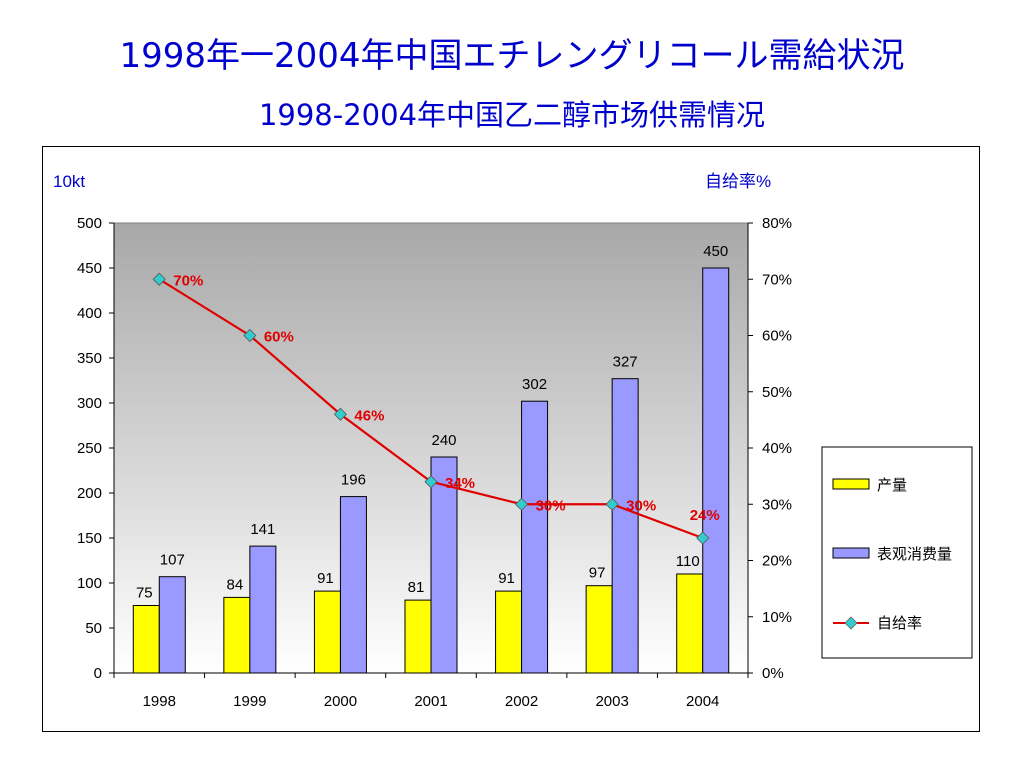  Describe the element at coordinates (431, 691) in the screenshot. I see `x-axis: 1998 1999 2000 2001 2002 2003 2004` at that location.